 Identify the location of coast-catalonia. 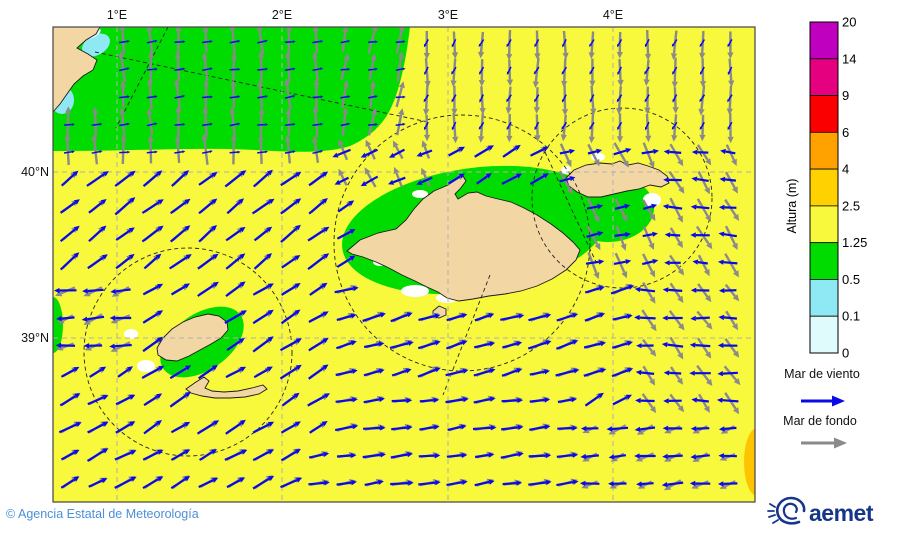
(77, 70).